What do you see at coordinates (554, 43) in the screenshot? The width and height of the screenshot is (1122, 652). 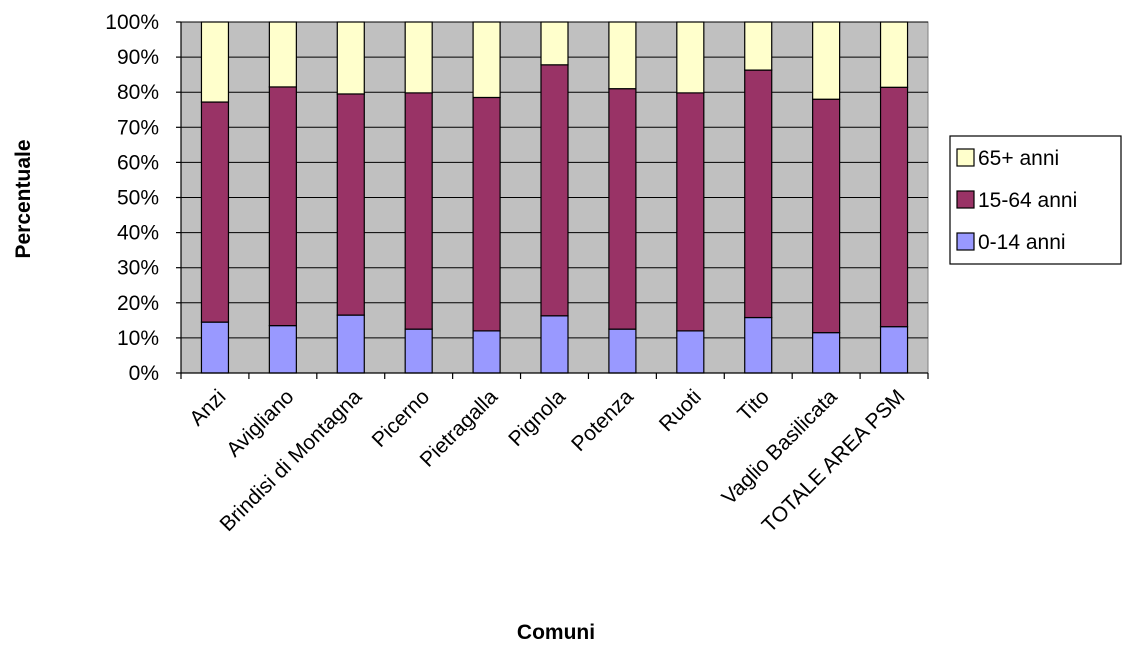 I see `bar-segment-pignola-65-anni` at bounding box center [554, 43].